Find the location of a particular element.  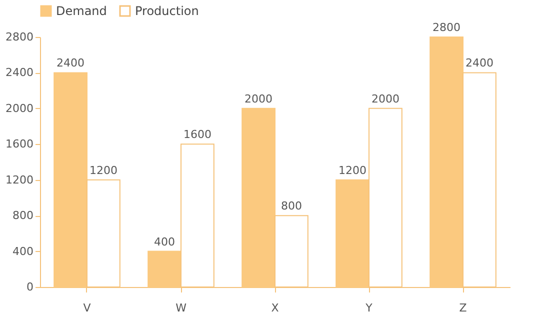

data-label: 800 is located at coordinates (291, 206).